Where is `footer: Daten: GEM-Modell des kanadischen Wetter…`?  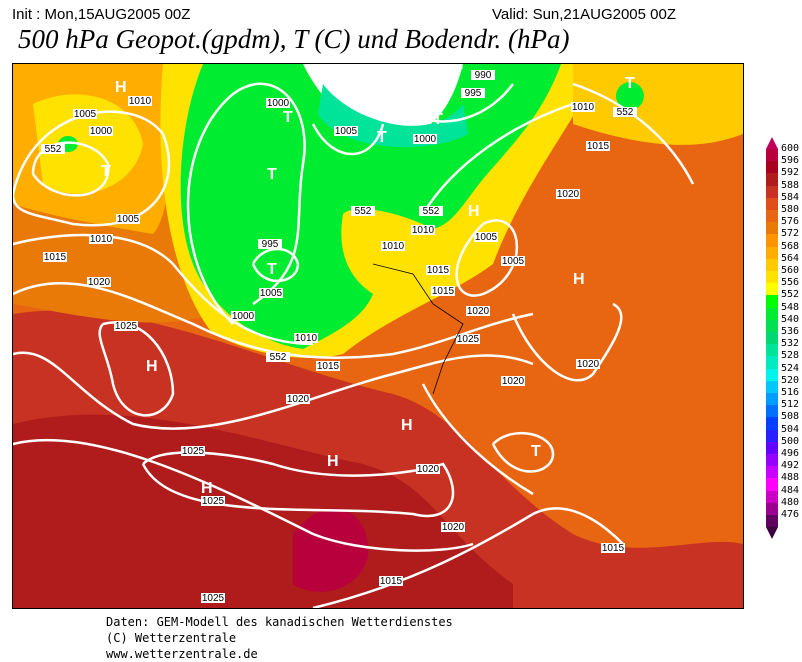 footer: Daten: GEM-Modell des kanadischen Wetter… is located at coordinates (279, 638).